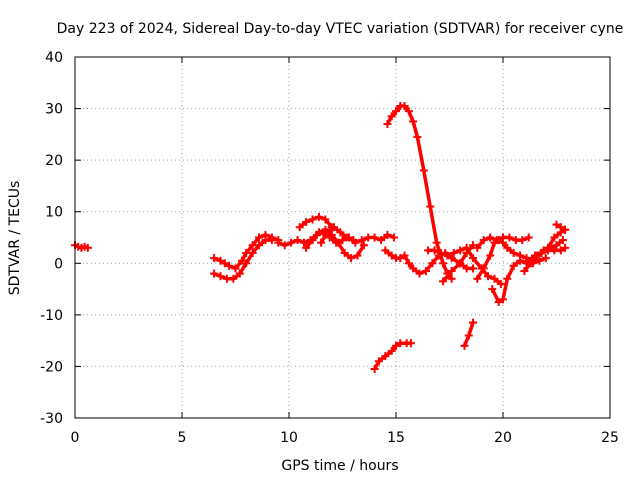 The image size is (640, 480). I want to click on y-tick-label: 10, so click(54, 213).